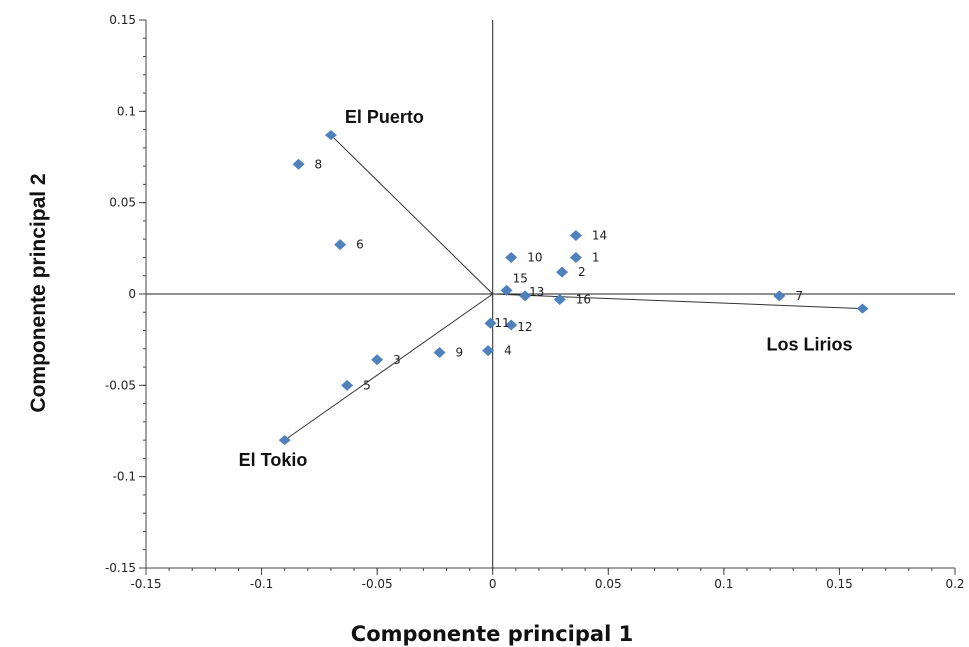 The height and width of the screenshot is (647, 969). Describe the element at coordinates (397, 360) in the screenshot. I see `data-point-label: 3` at that location.